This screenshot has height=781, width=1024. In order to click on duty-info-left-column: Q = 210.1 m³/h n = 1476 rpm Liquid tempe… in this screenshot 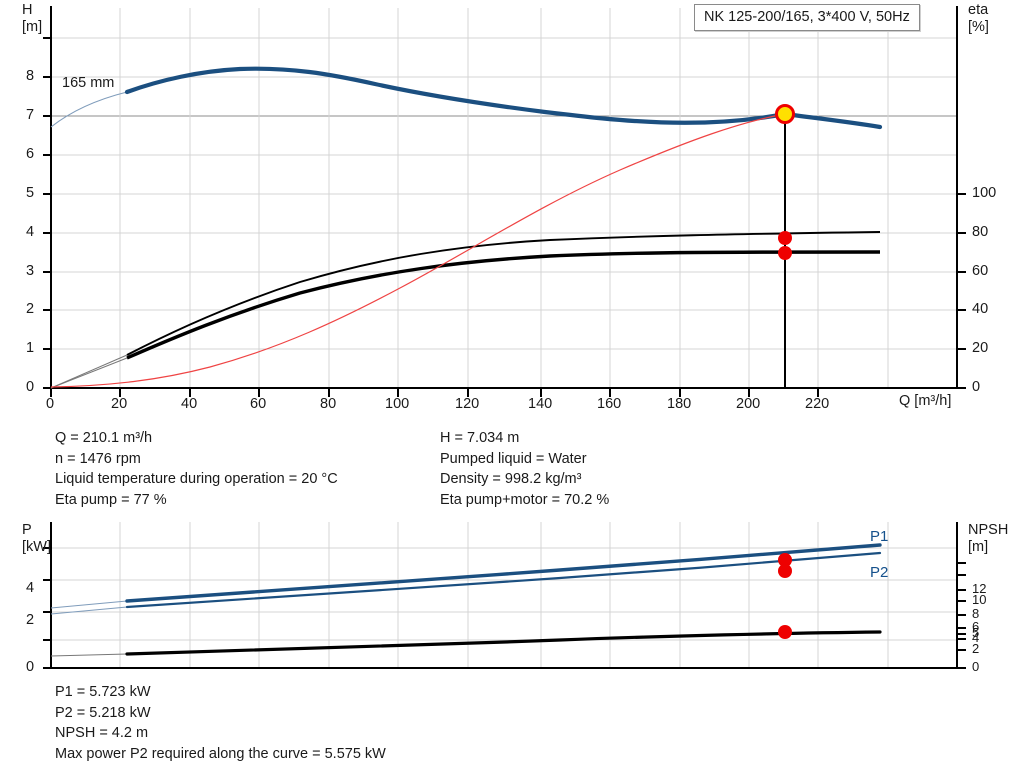, I will do `click(196, 469)`.